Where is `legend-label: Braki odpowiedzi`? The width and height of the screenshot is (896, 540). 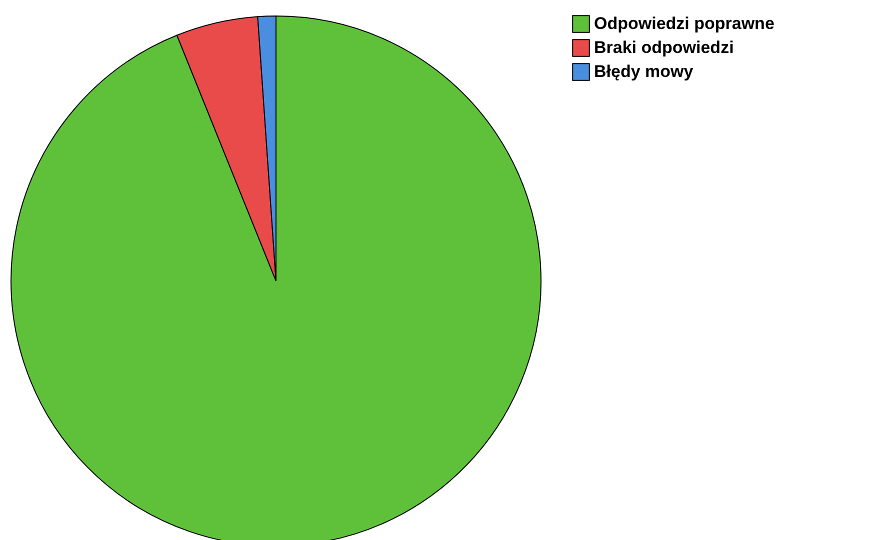
legend-label: Braki odpowiedzi is located at coordinates (664, 47).